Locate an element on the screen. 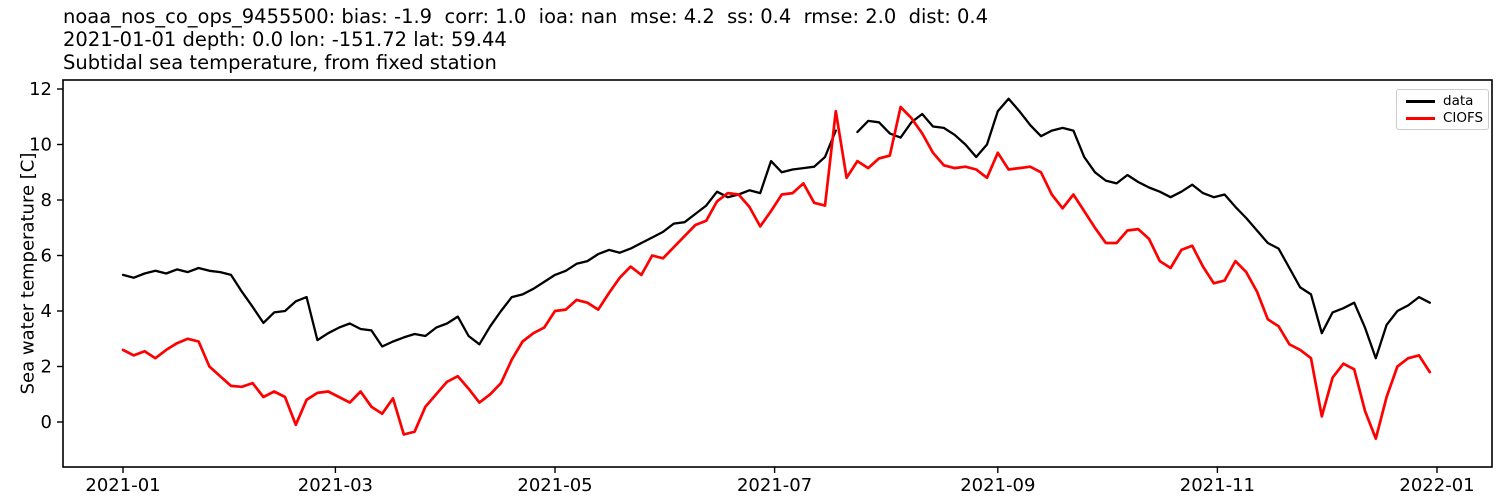 Image resolution: width=1500 pixels, height=500 pixels. x-tick-label: 2021-07 is located at coordinates (774, 485).